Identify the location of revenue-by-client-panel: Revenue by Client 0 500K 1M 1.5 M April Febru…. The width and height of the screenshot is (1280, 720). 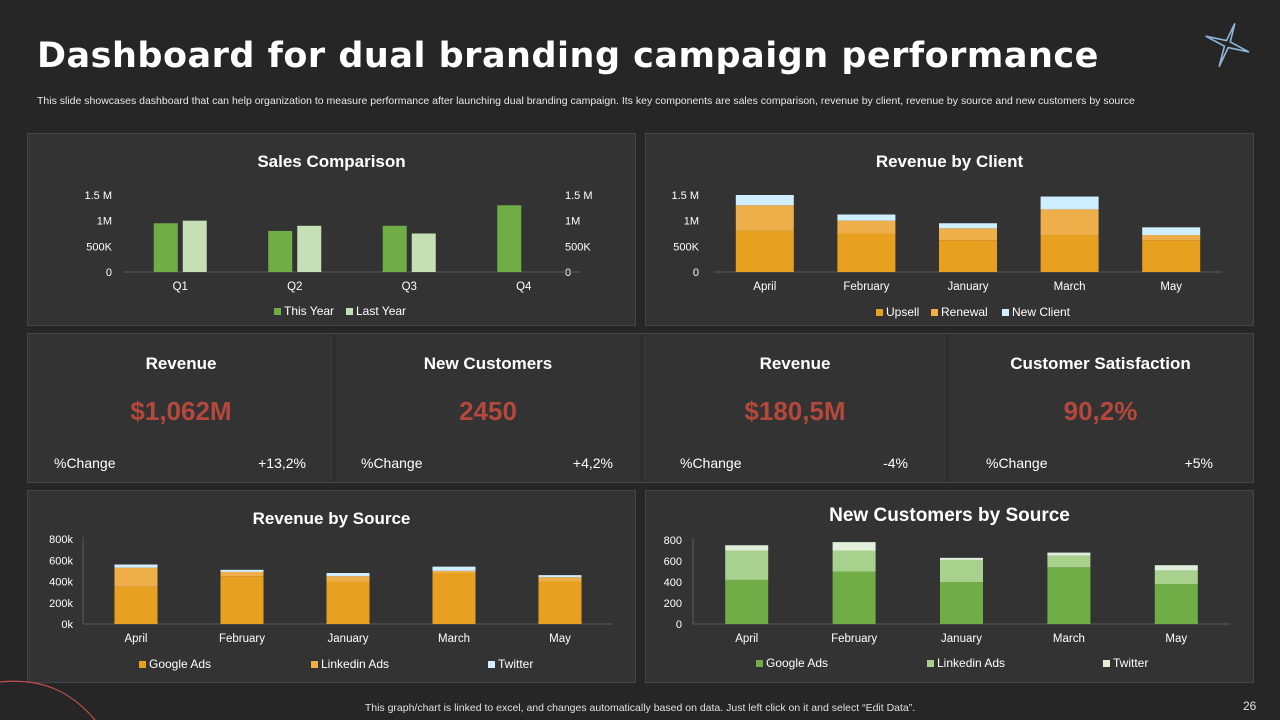
(949, 229).